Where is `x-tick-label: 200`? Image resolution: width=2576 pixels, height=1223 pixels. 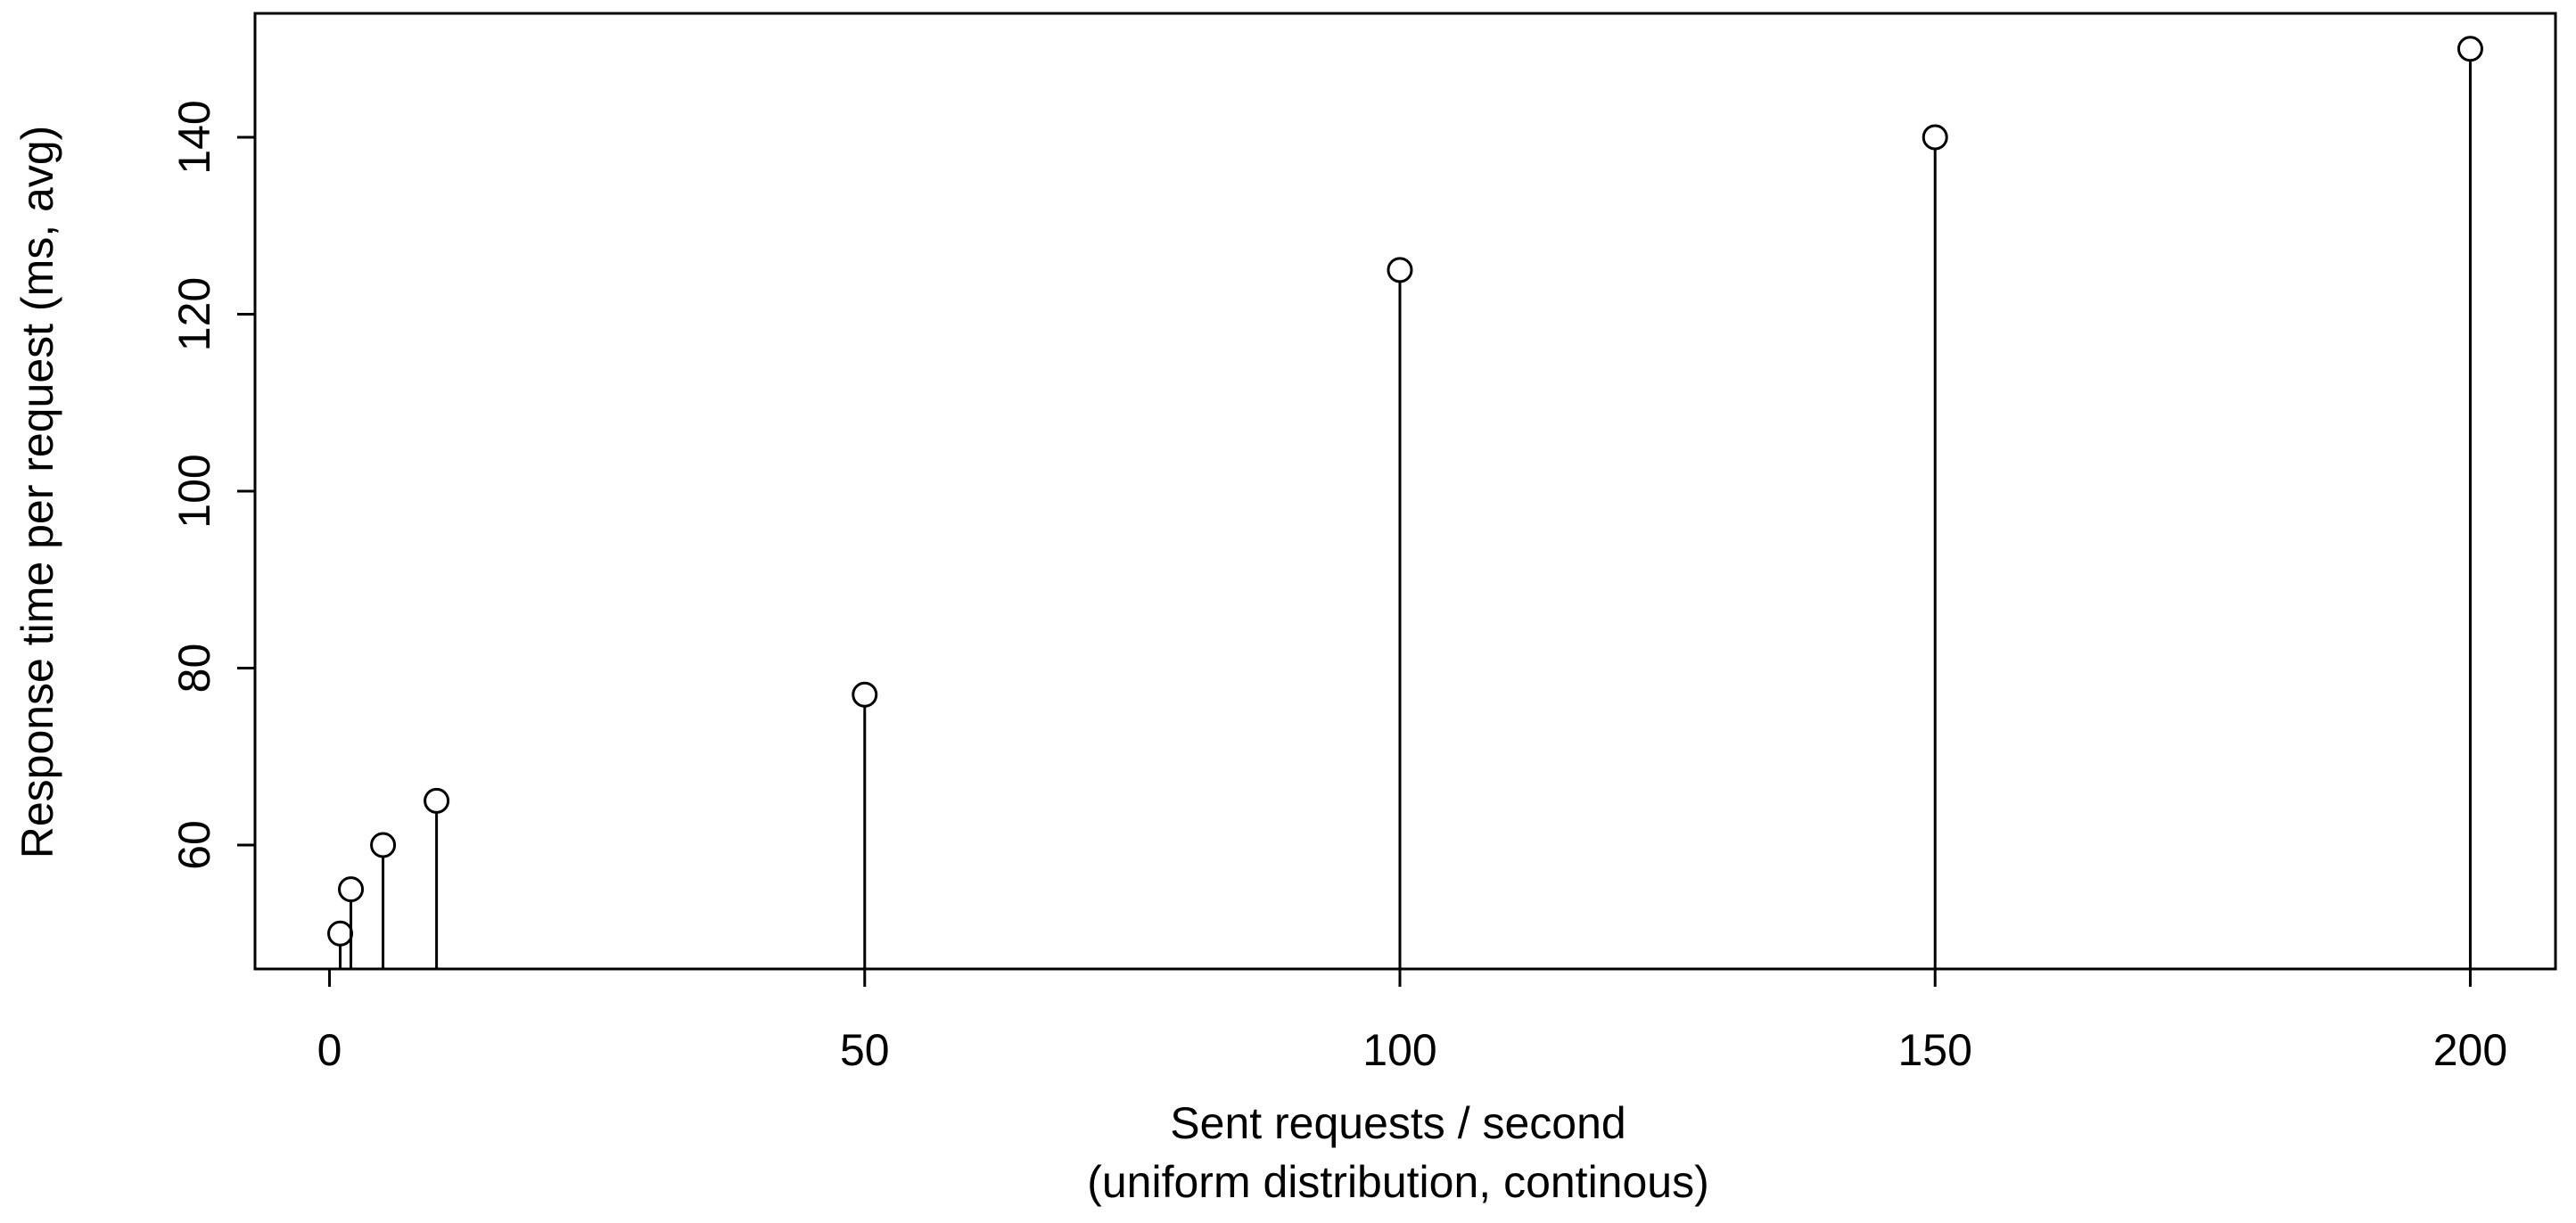
x-tick-label: 200 is located at coordinates (2470, 1050).